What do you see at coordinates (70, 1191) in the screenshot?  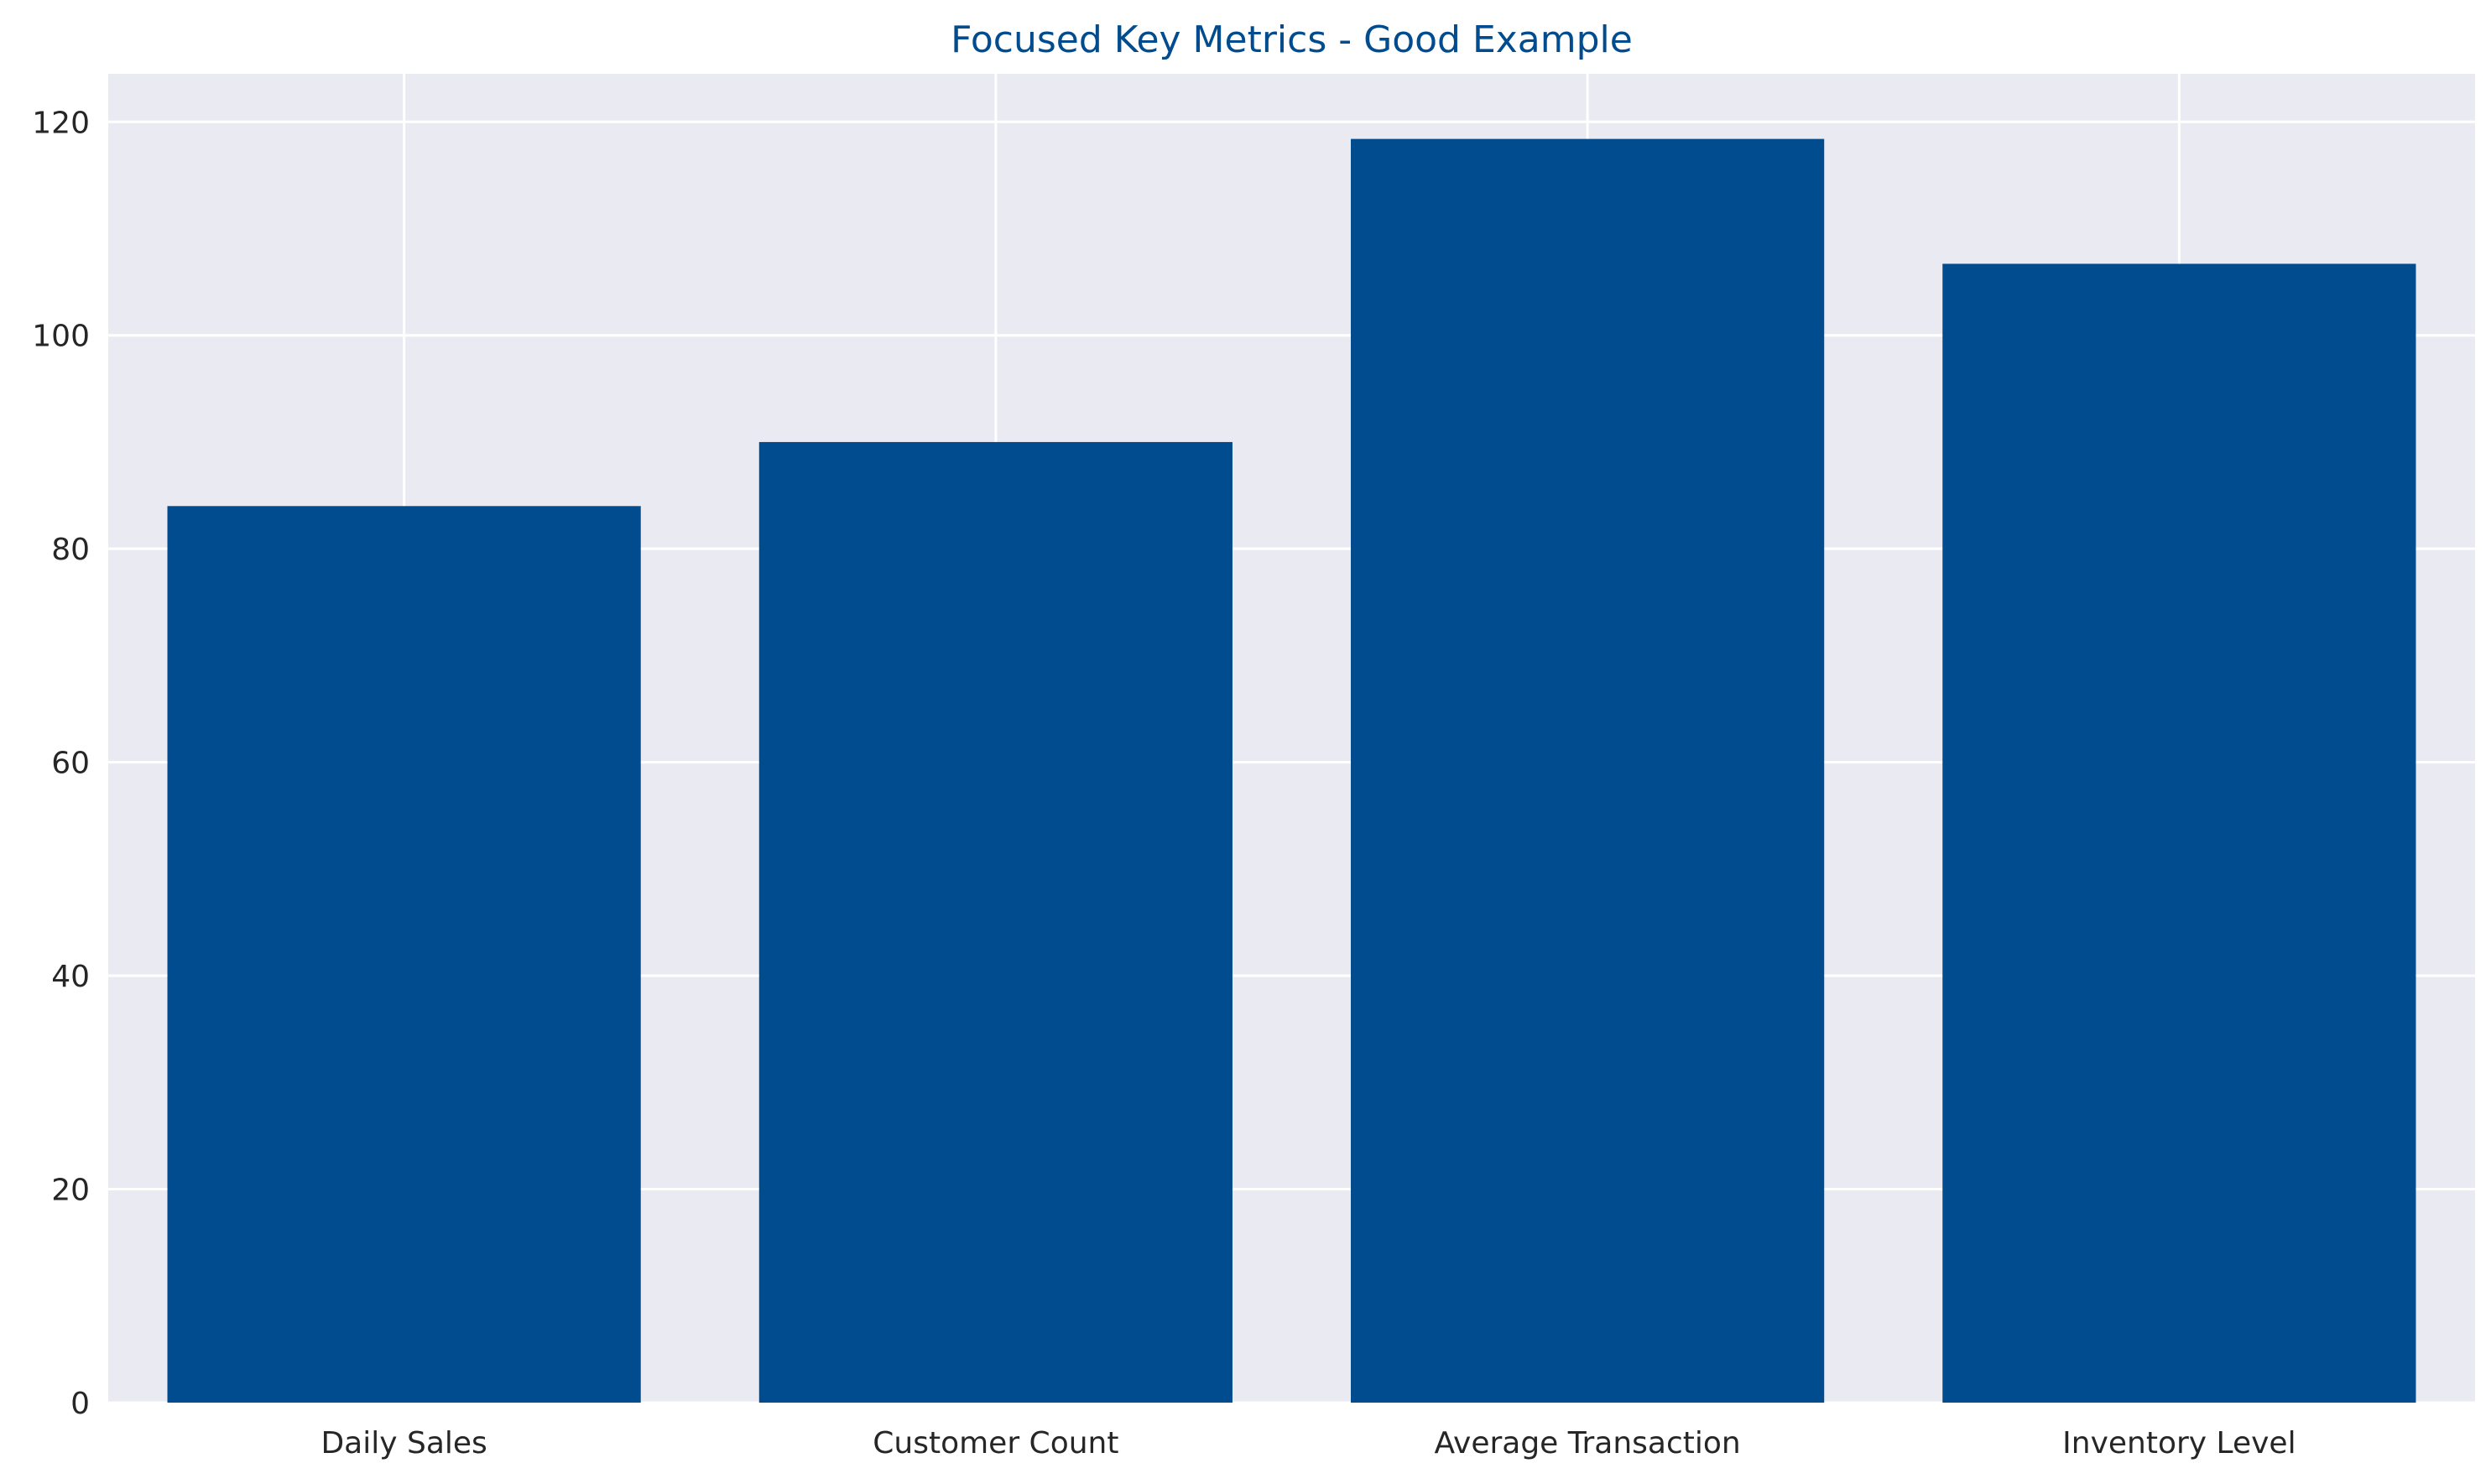 I see `y-tick-label: 20` at bounding box center [70, 1191].